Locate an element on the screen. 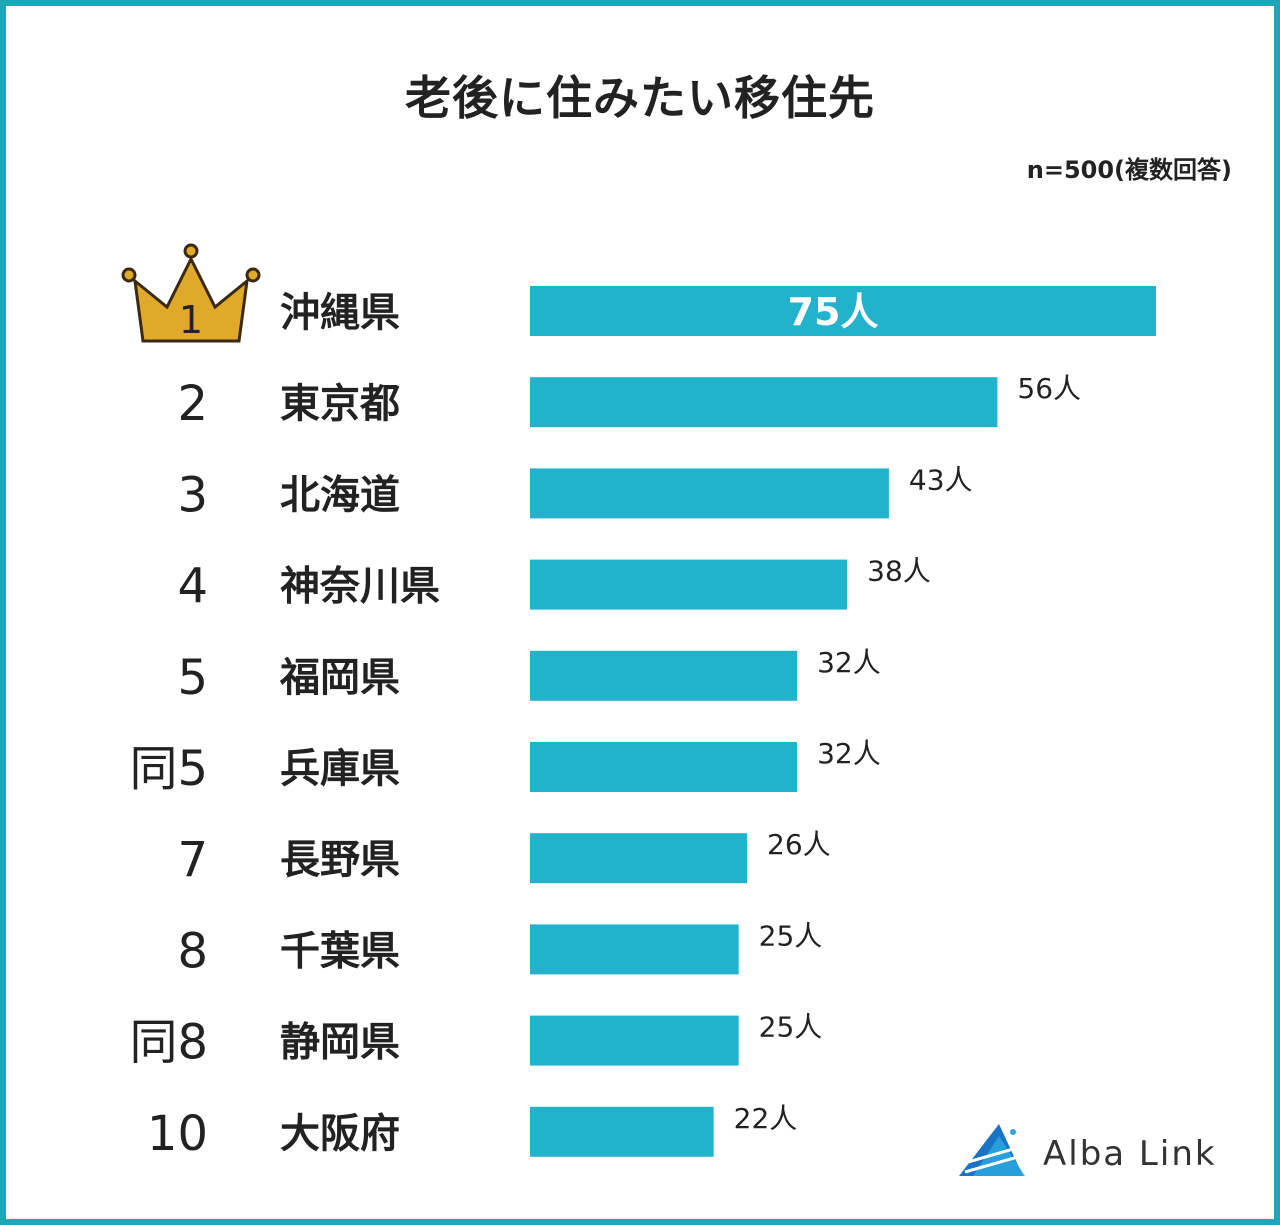  data-label: 26人 is located at coordinates (799, 844).